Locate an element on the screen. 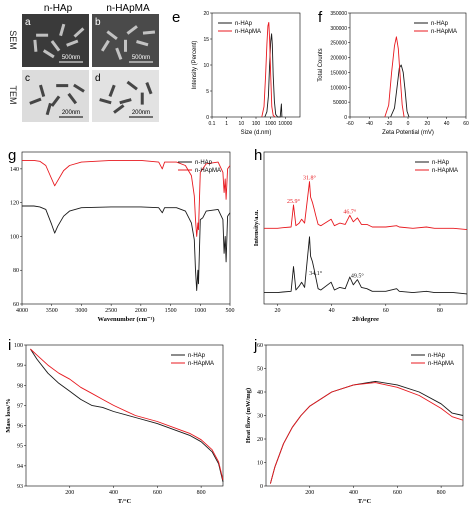 This screenshot has width=474, height=516. x-tick-label: 100 is located at coordinates (256, 124).